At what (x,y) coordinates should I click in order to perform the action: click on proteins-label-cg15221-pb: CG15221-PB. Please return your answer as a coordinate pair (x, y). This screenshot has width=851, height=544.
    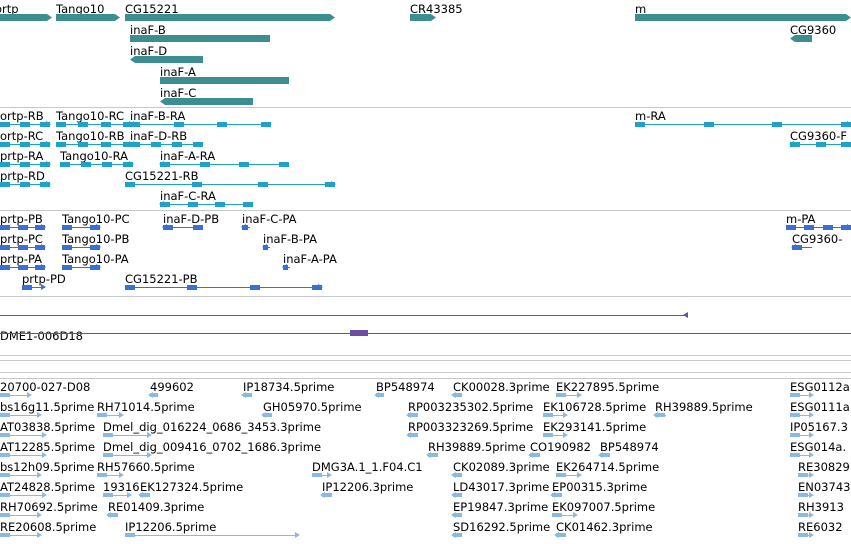
    Looking at the image, I should click on (161, 279).